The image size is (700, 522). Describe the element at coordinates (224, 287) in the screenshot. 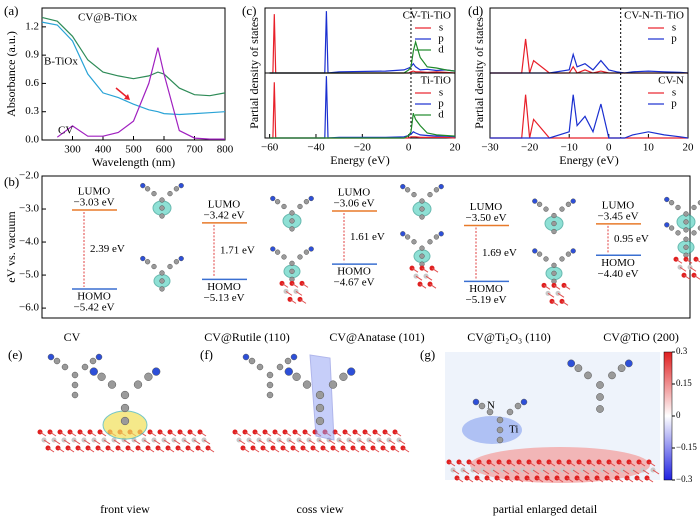

I see `level-name: HOMO` at that location.